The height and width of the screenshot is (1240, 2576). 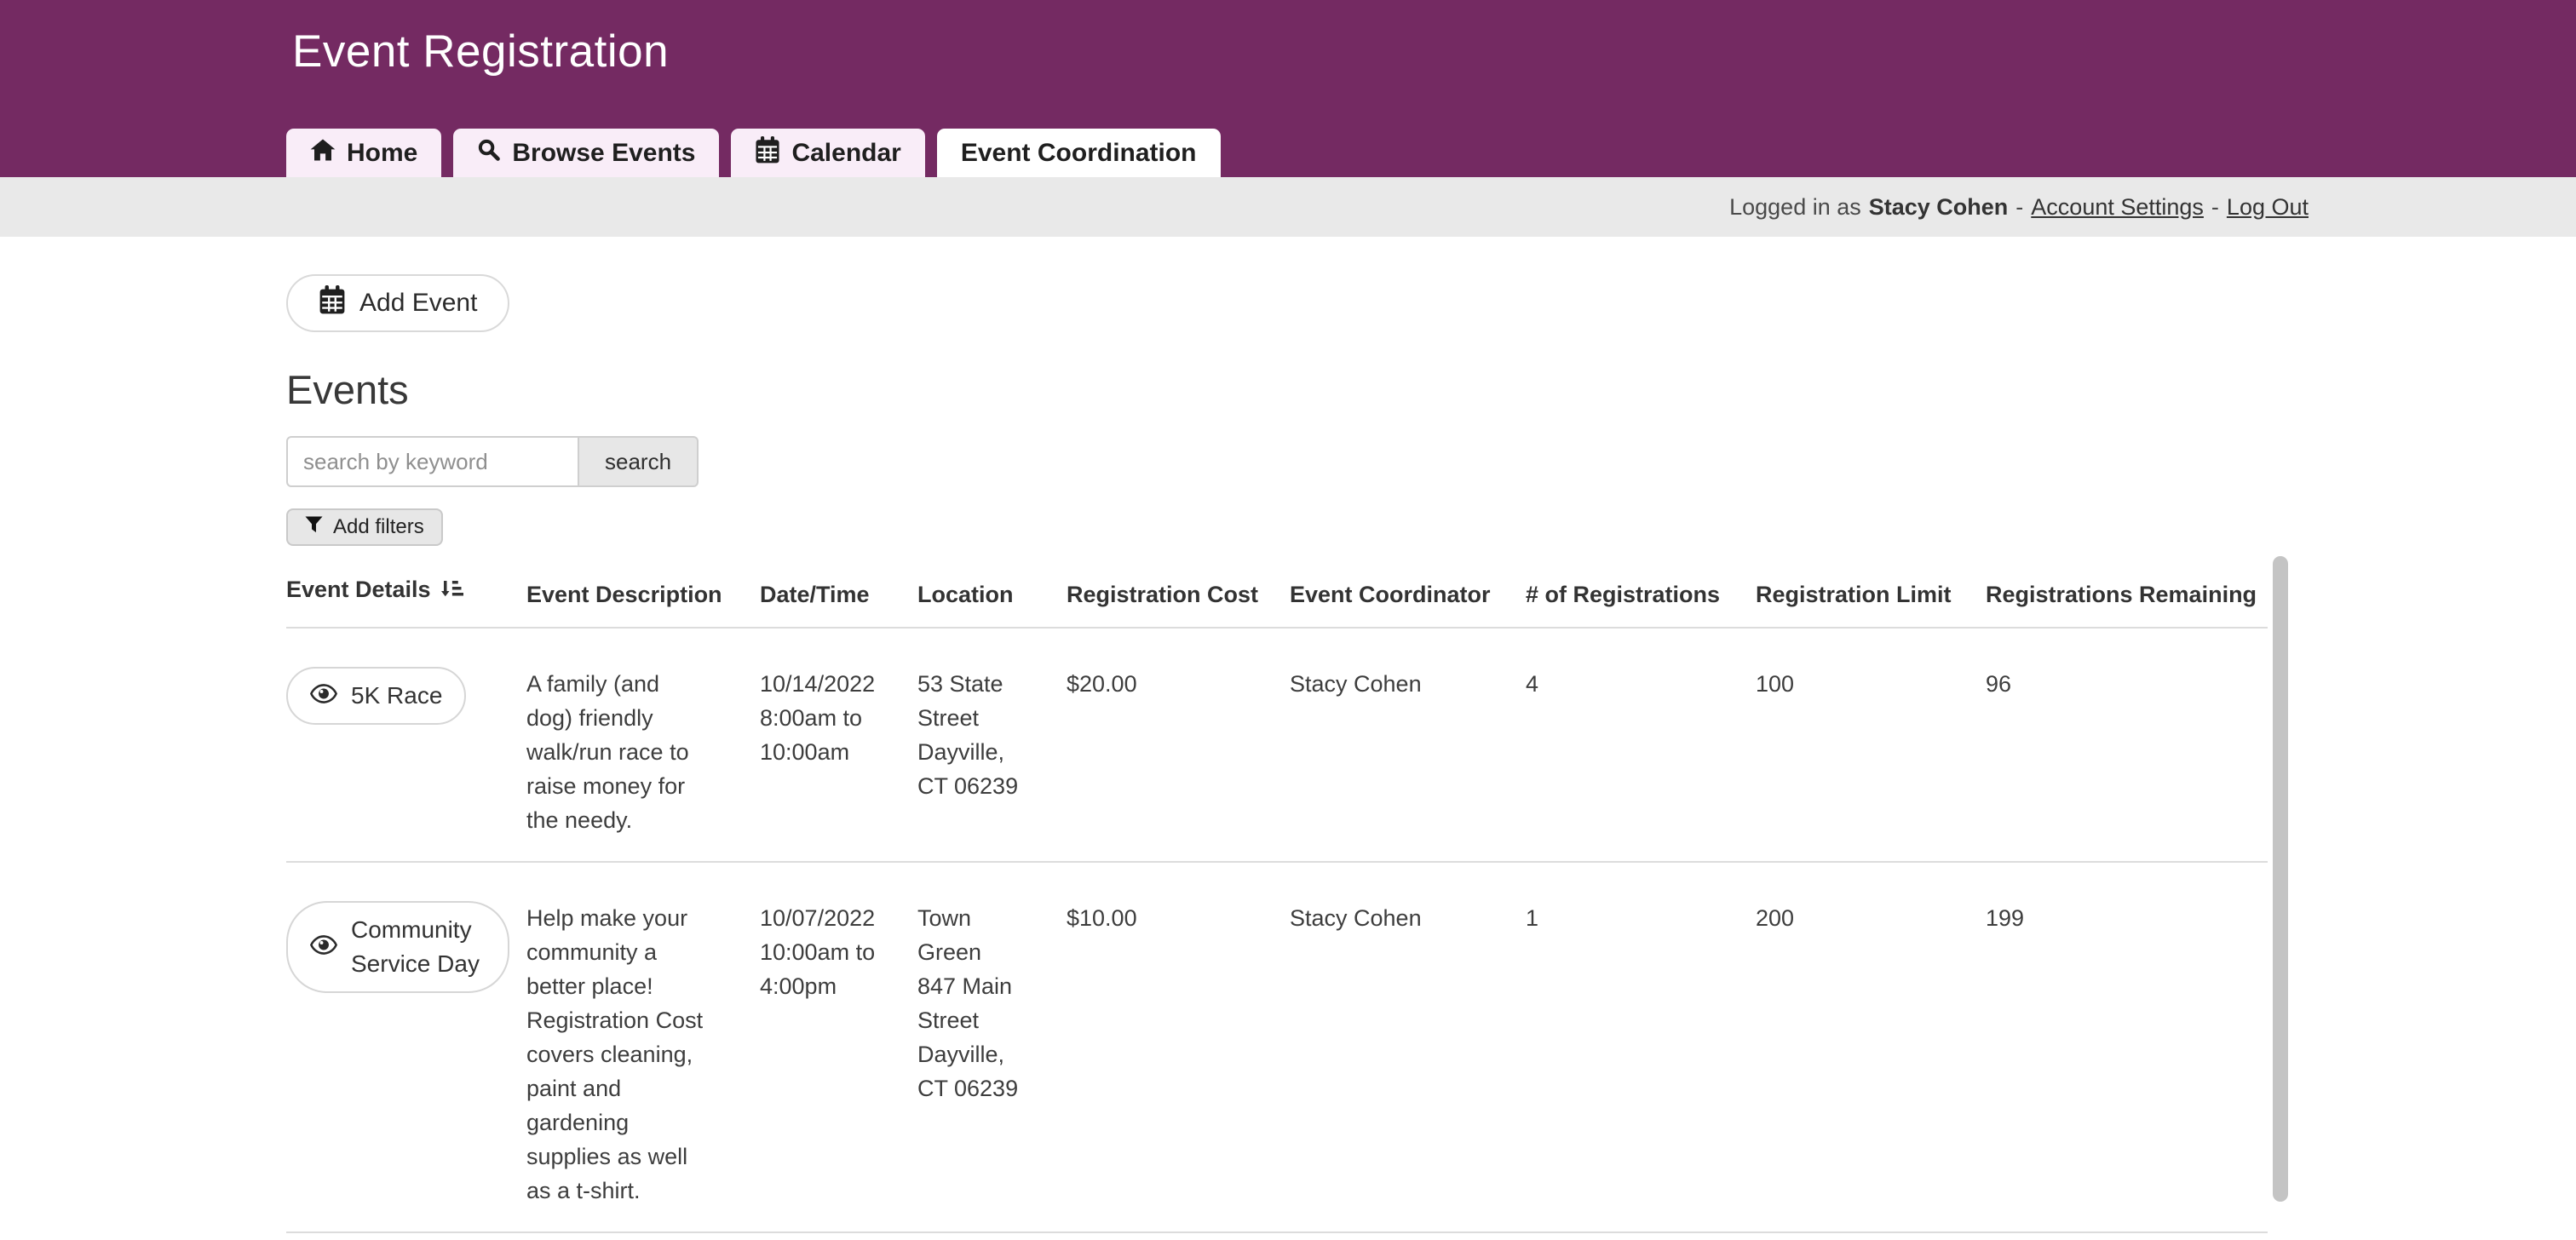 I want to click on event-details-cell: Community Service Day, so click(x=406, y=1047).